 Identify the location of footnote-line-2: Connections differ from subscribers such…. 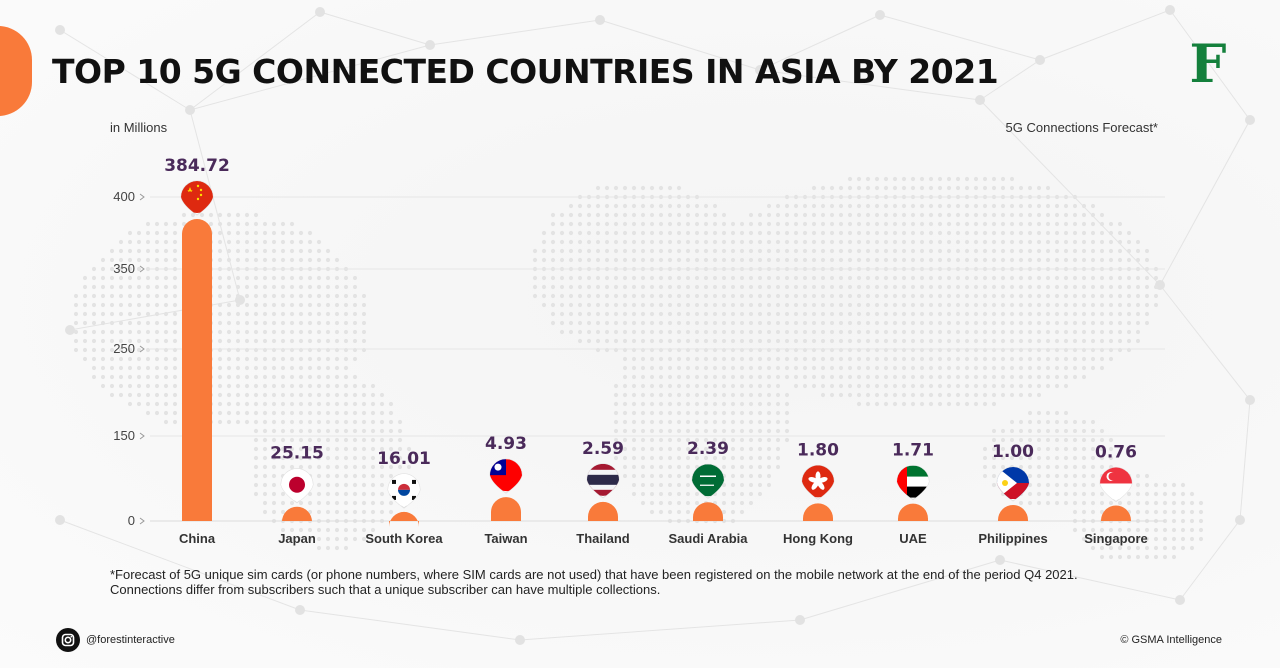
(385, 589).